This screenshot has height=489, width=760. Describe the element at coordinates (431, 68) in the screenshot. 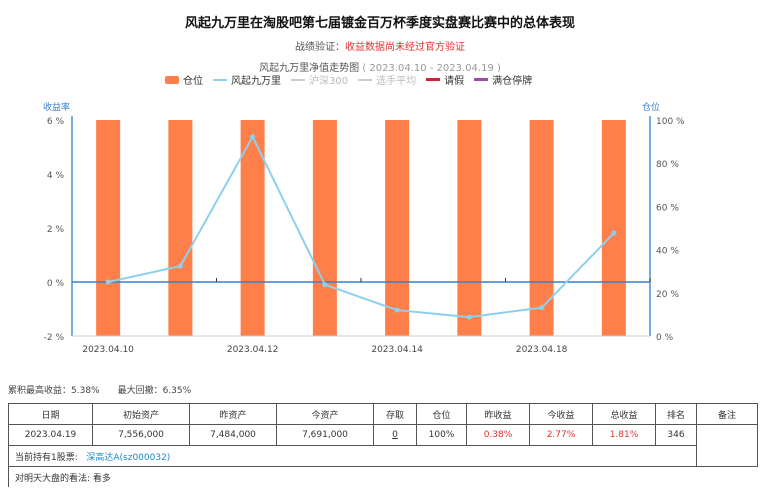

I see `chart-range: ( 2023.04.10 - 2023.04.19 )` at that location.